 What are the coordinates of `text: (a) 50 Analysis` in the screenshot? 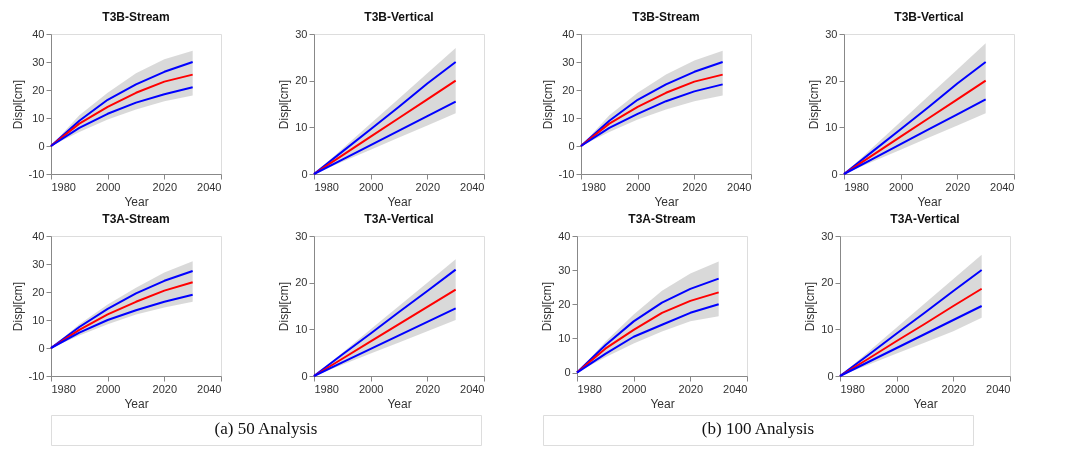 It's located at (266, 428).